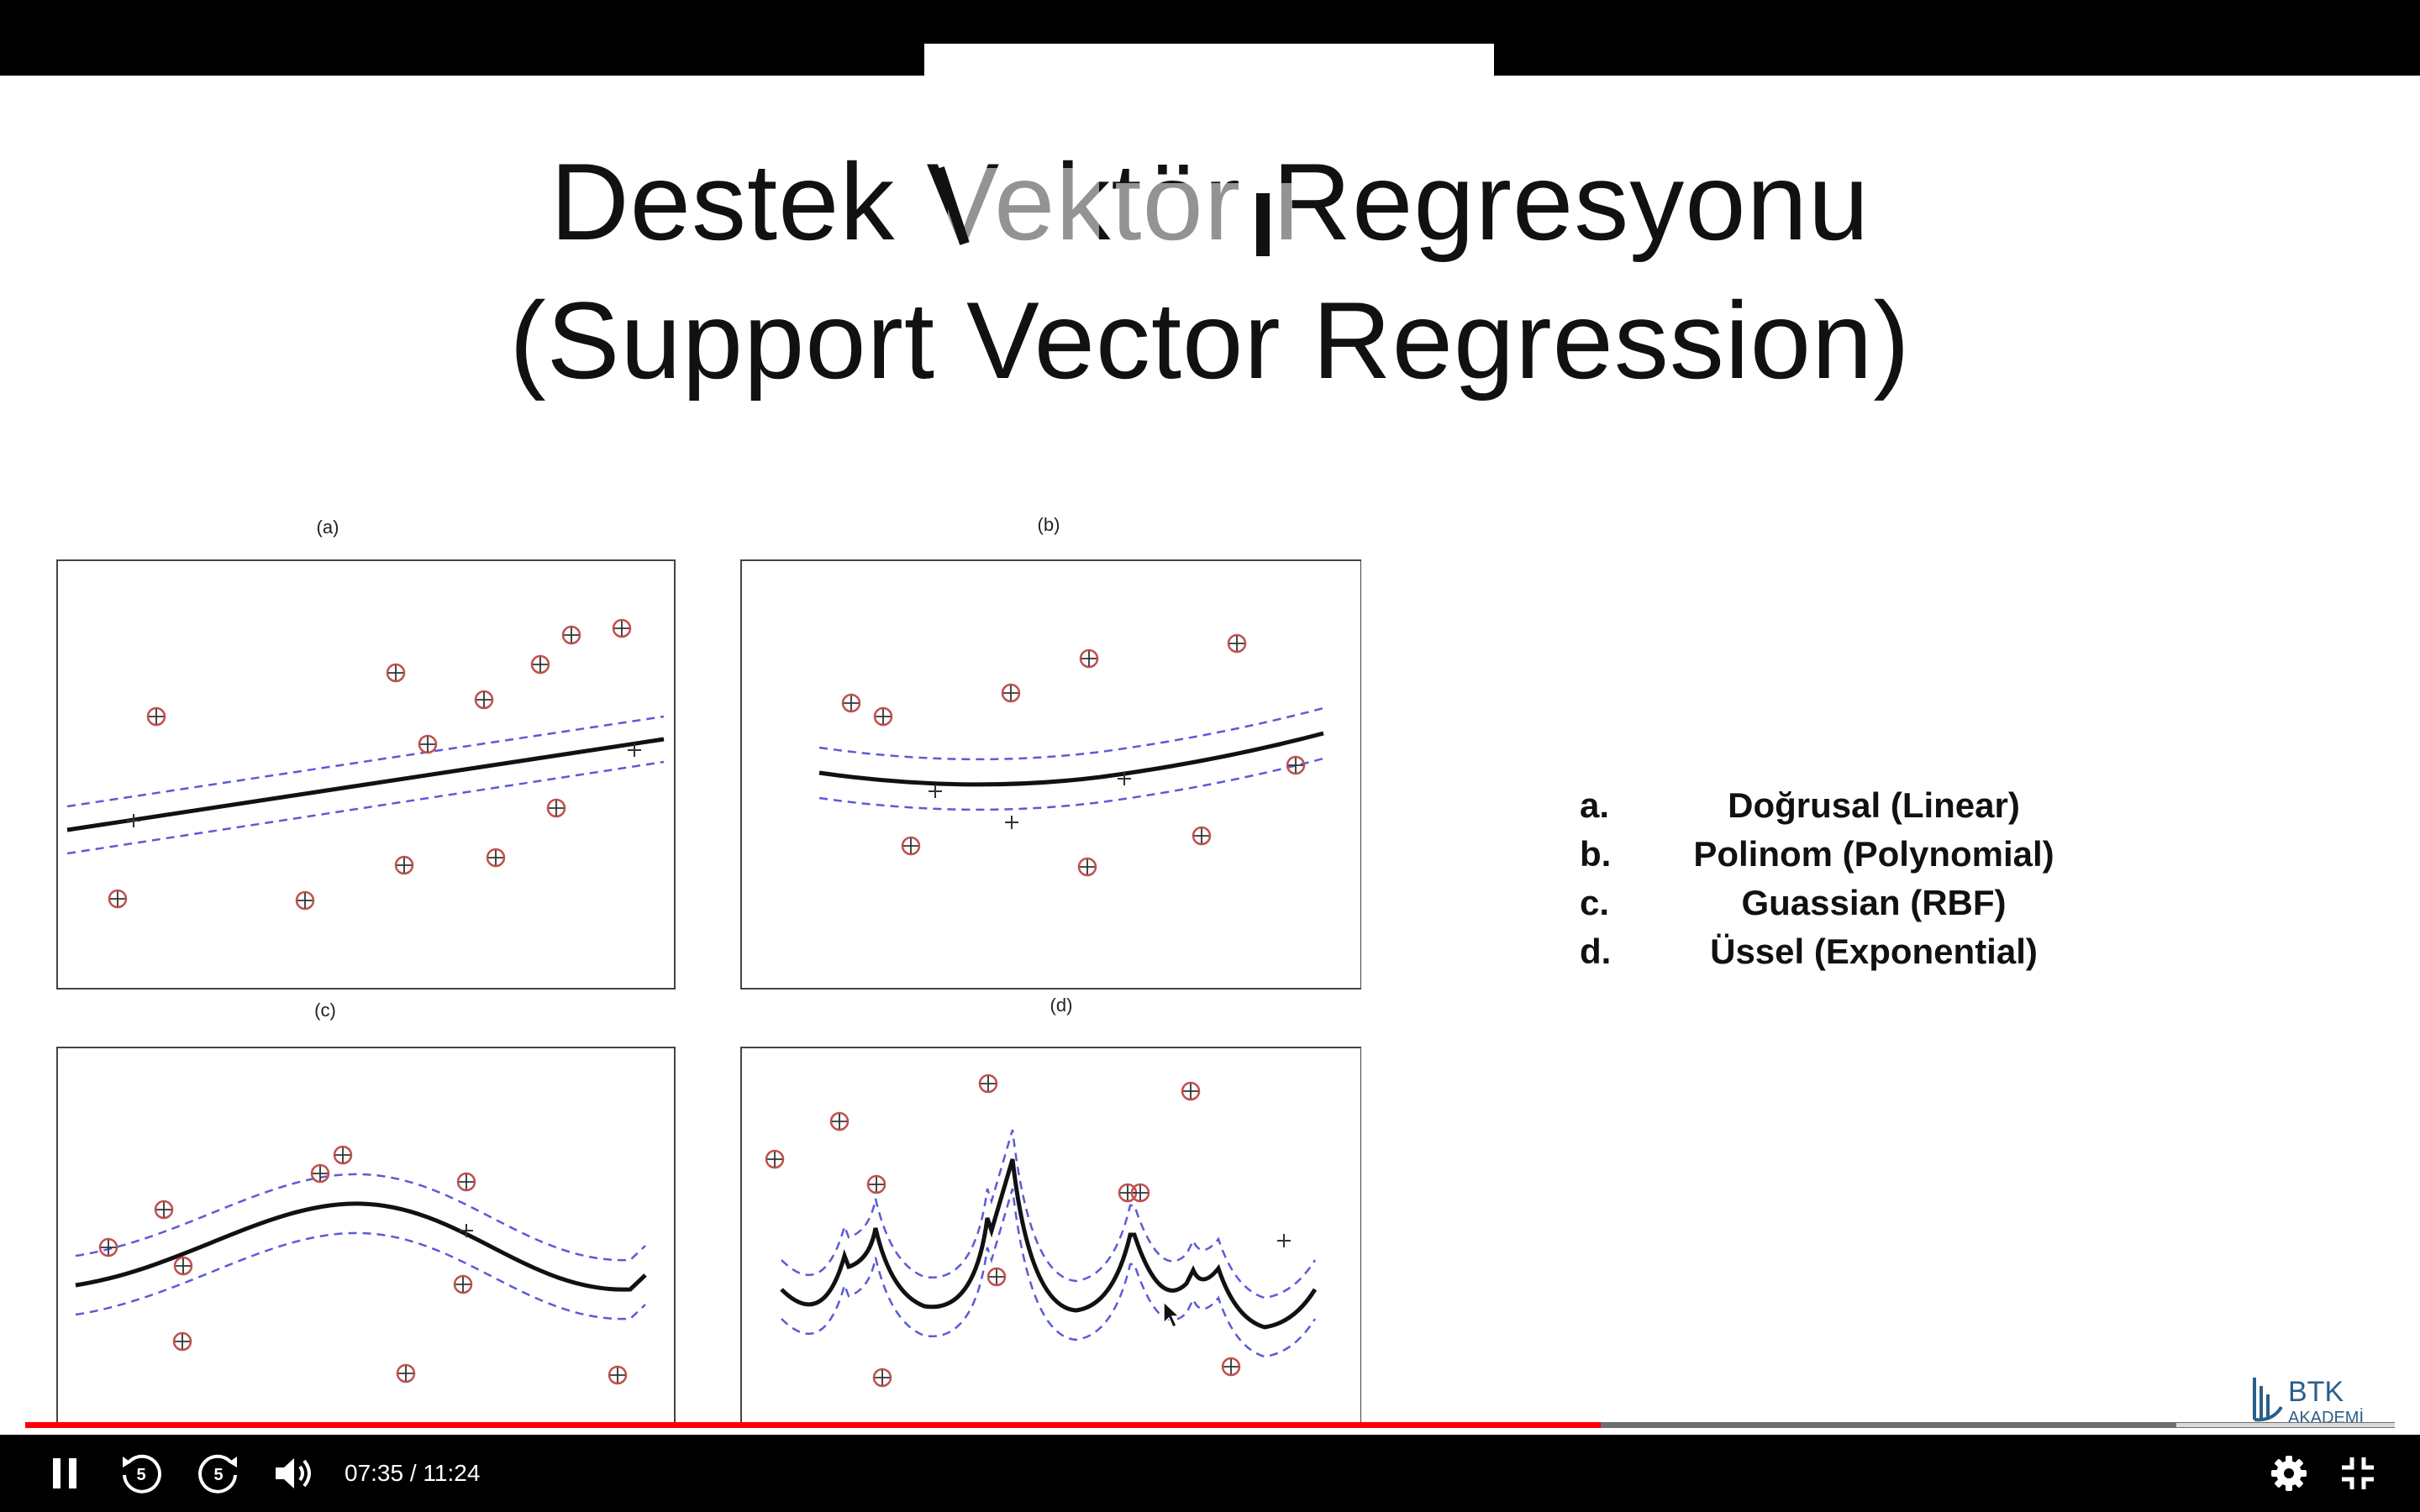 The height and width of the screenshot is (1512, 2420). I want to click on kernel-letter: b., so click(1596, 854).